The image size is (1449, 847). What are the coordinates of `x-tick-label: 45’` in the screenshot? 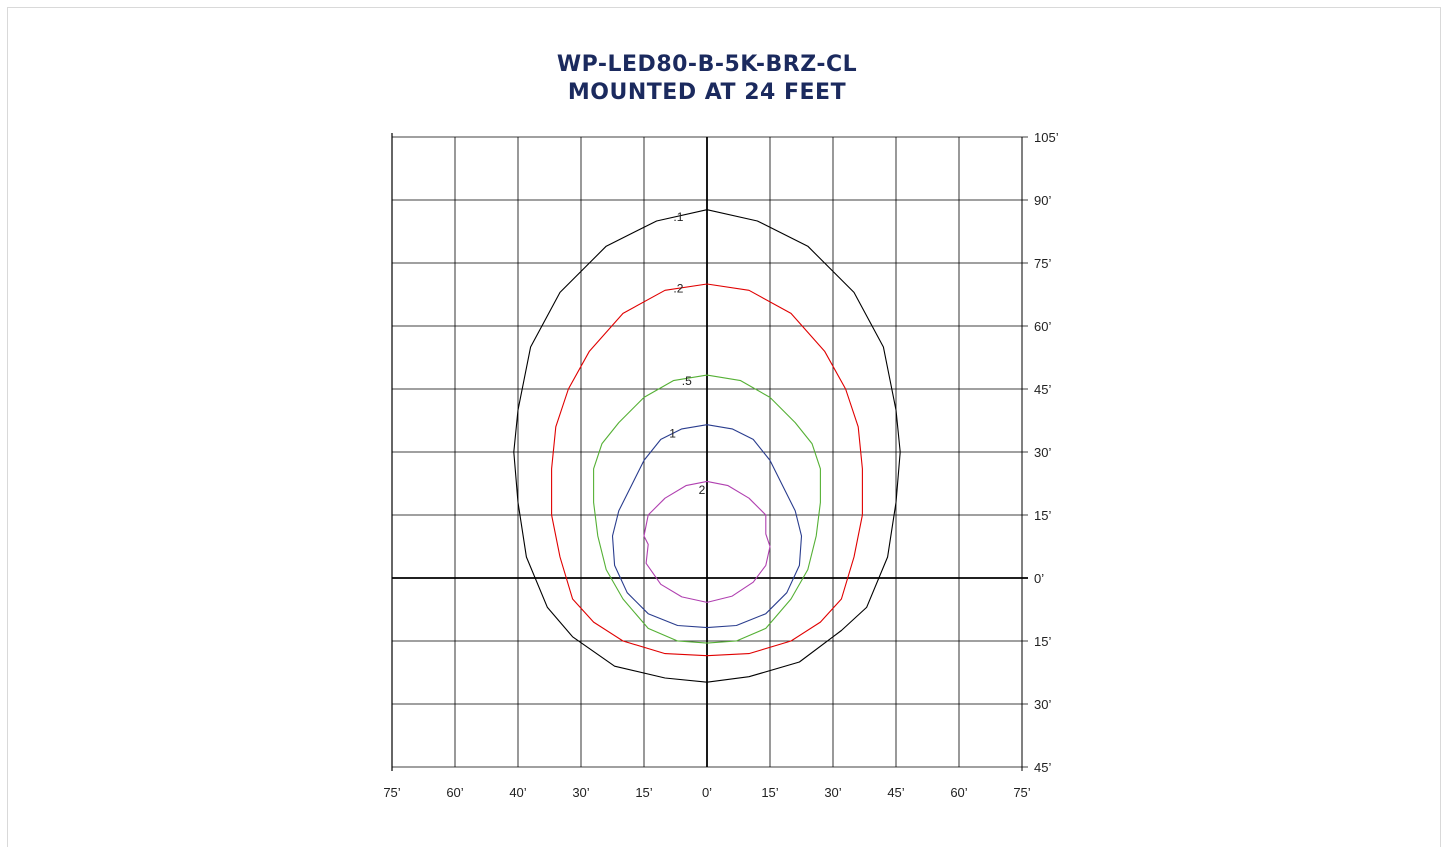 It's located at (895, 792).